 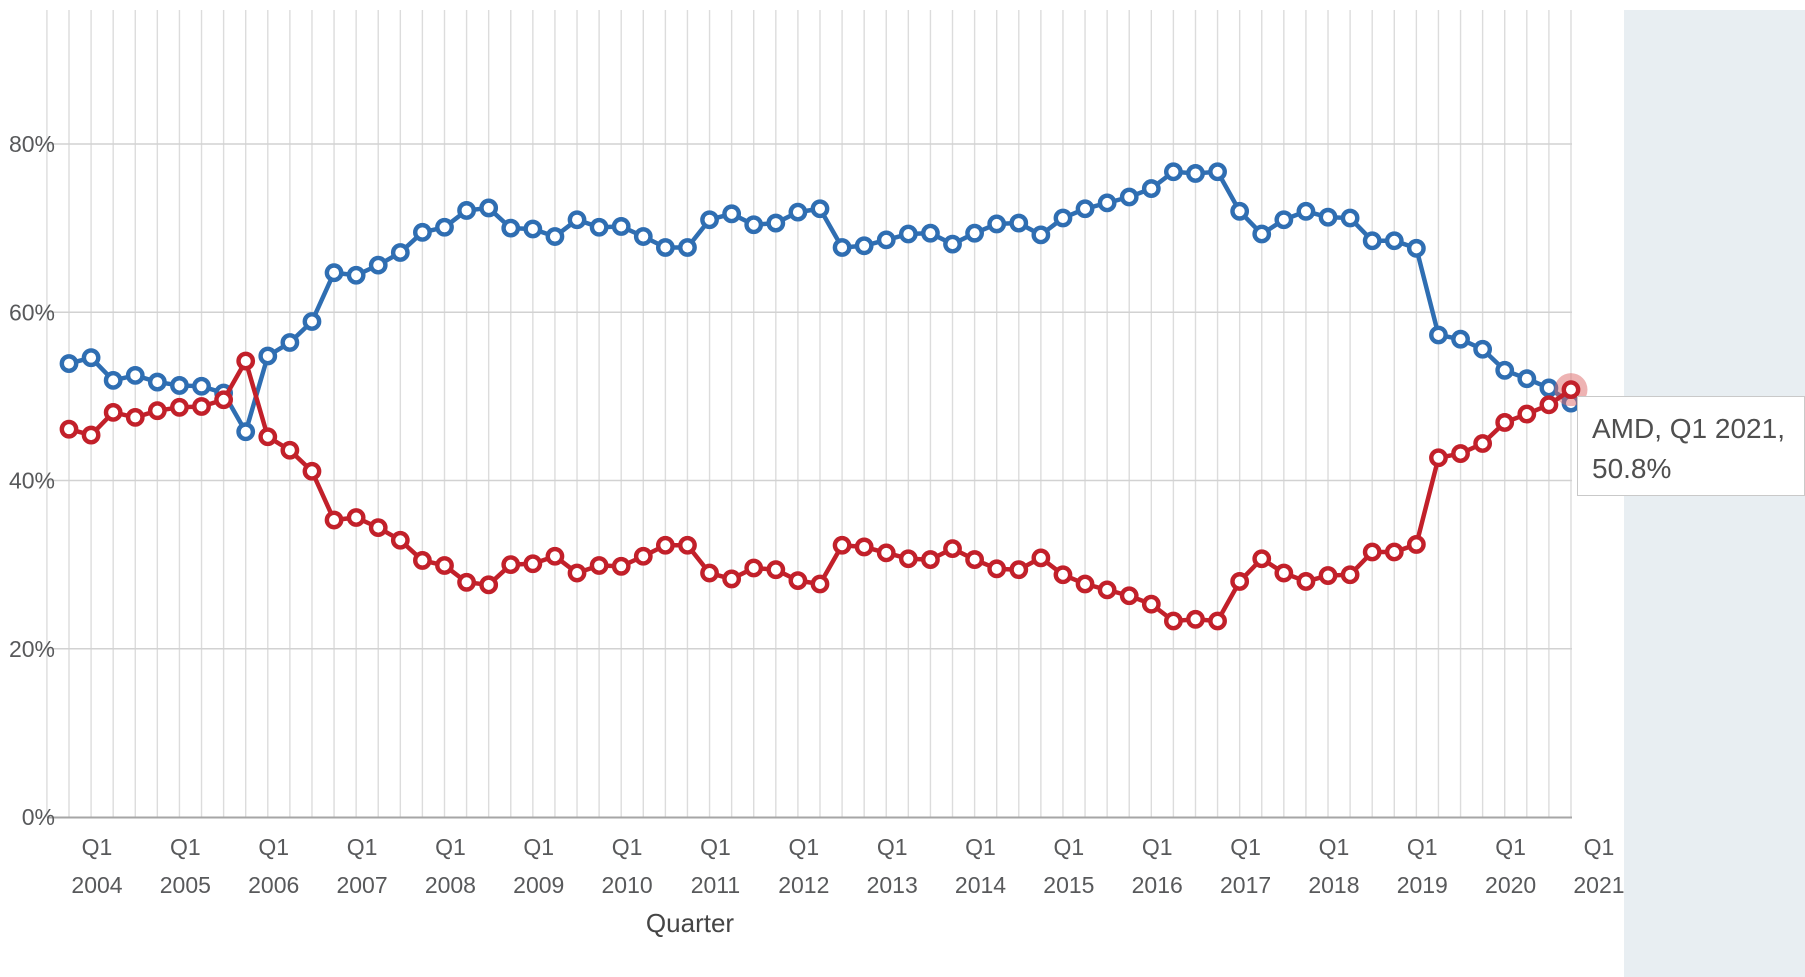 What do you see at coordinates (1350, 575) in the screenshot?
I see `data-point-amd-q3-2018` at bounding box center [1350, 575].